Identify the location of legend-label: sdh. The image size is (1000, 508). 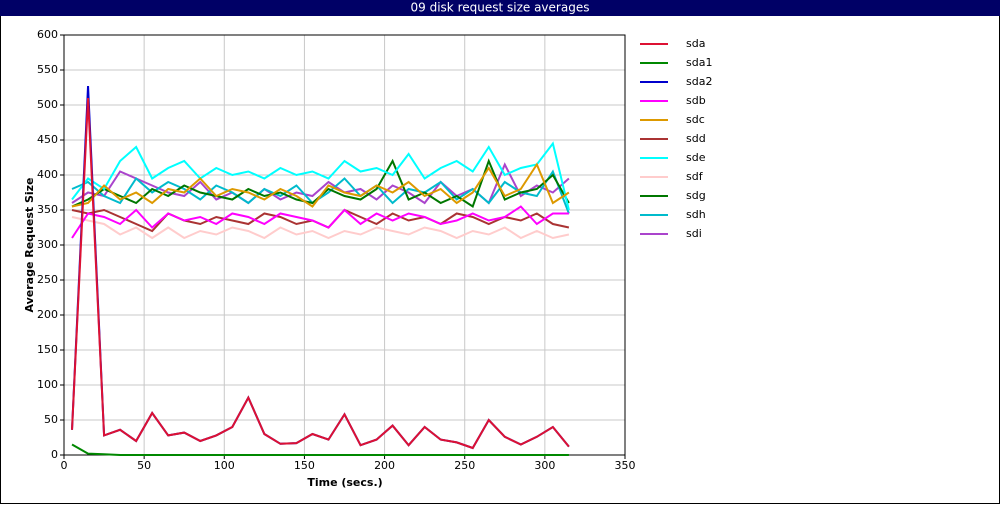
(696, 214).